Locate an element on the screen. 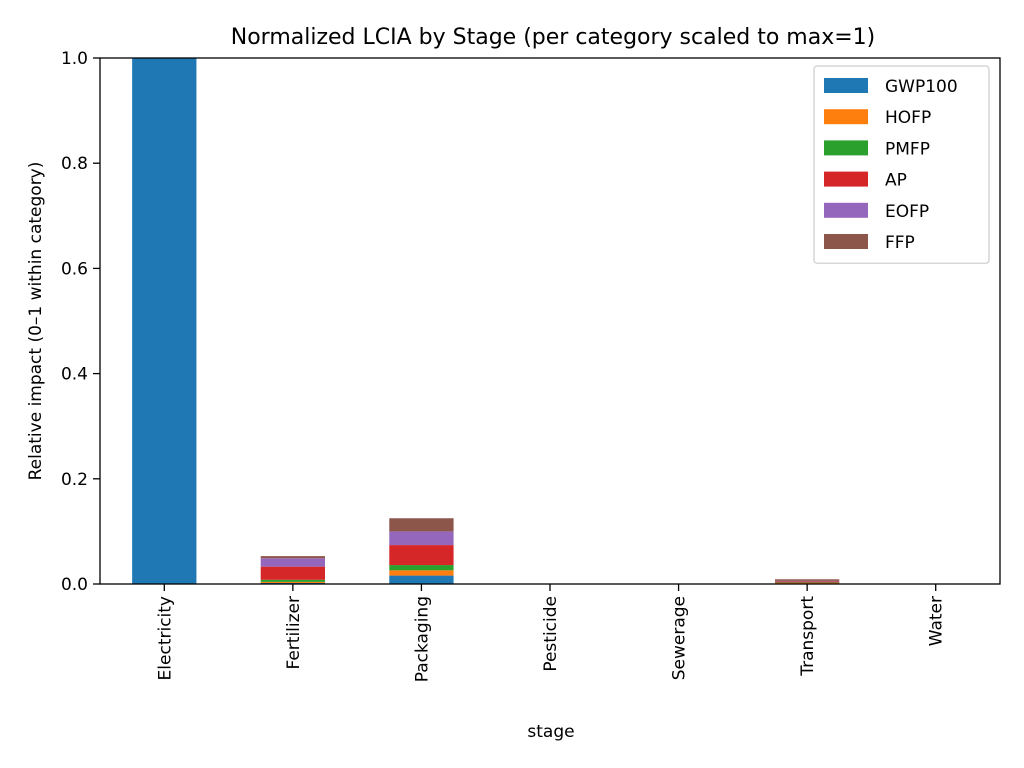 This screenshot has height=768, width=1024. x-tick-label-fertilizer: Fertilizer is located at coordinates (294, 633).